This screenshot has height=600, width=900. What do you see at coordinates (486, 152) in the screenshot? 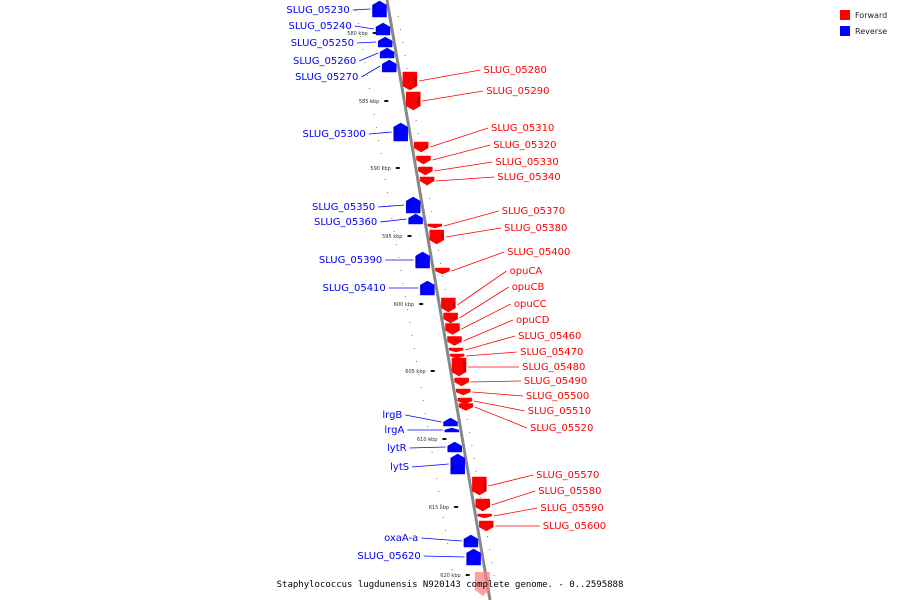
I see `gene-feature-SLUG_05320: SLUG_05320` at bounding box center [486, 152].